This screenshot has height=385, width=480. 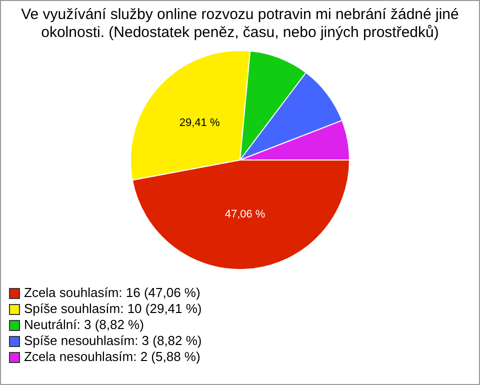 What do you see at coordinates (113, 341) in the screenshot?
I see `legend-label: Spíše nesouhlasím: 3 (8,82 %)` at bounding box center [113, 341].